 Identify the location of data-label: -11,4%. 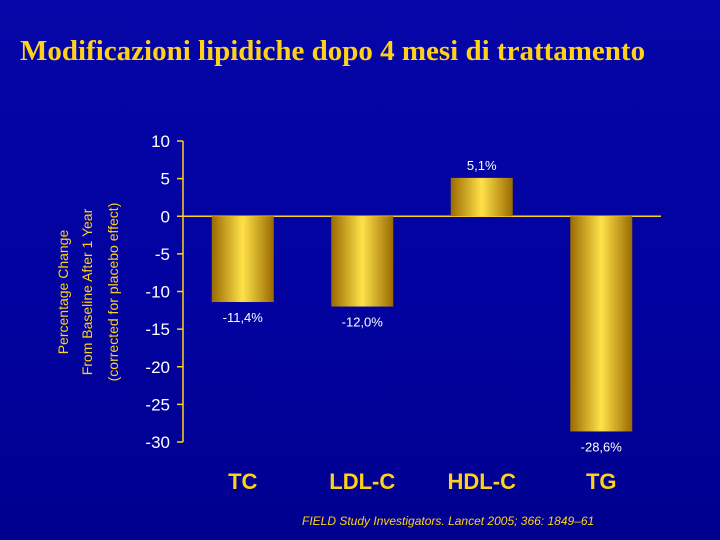
(243, 317).